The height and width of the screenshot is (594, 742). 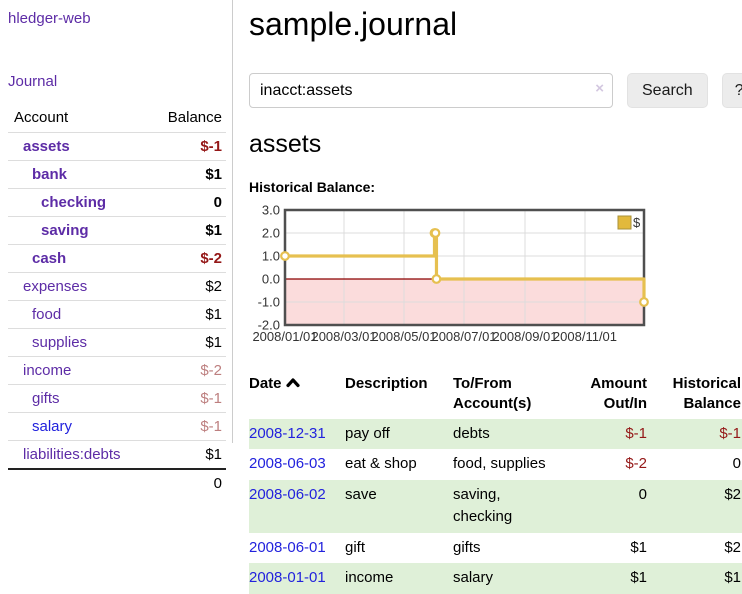 What do you see at coordinates (636, 433) in the screenshot?
I see `register-cell-amount: $-1` at bounding box center [636, 433].